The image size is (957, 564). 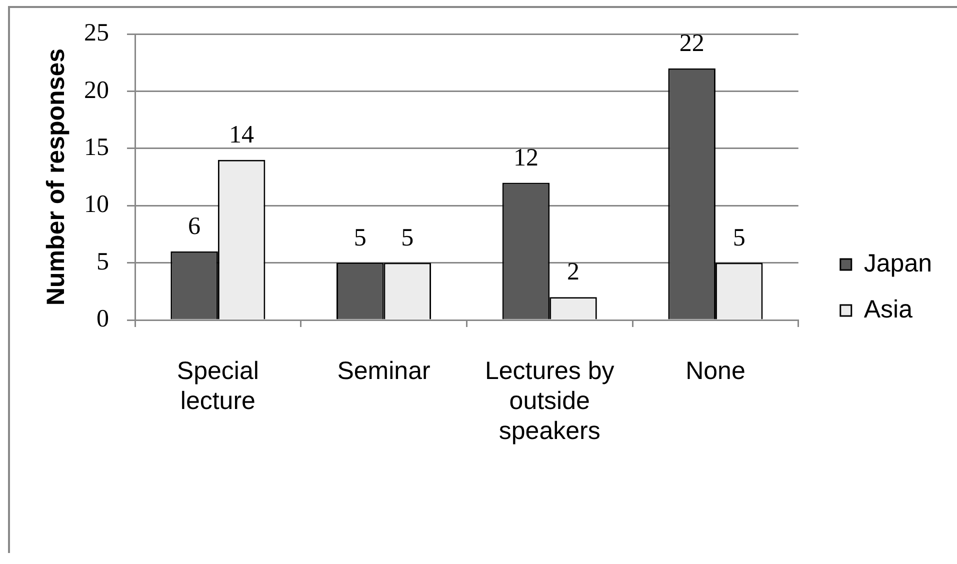 I want to click on y-tick-label: 15, so click(x=96, y=147).